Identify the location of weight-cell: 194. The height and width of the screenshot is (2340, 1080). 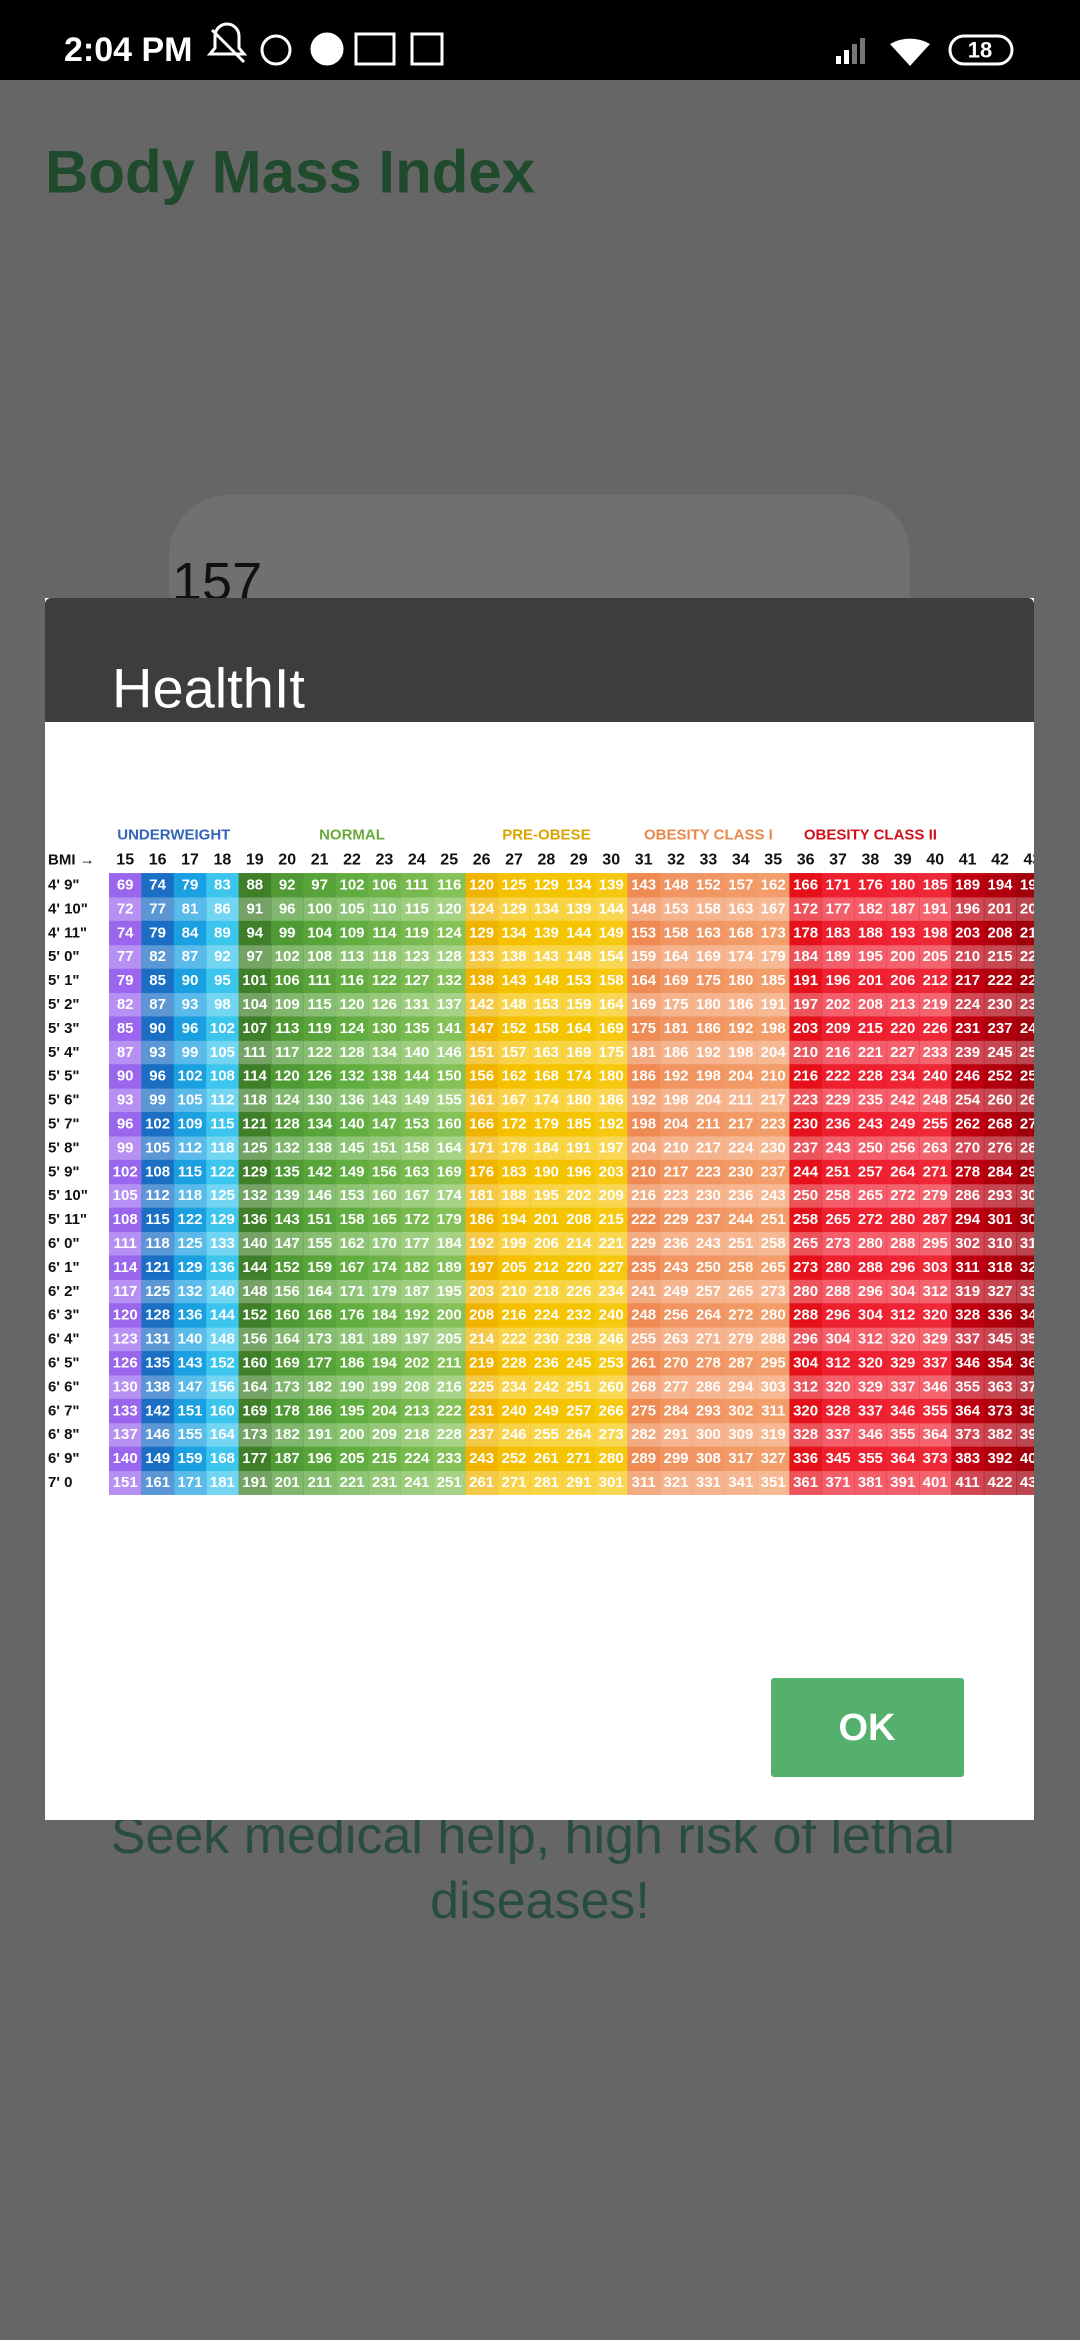
(514, 1219).